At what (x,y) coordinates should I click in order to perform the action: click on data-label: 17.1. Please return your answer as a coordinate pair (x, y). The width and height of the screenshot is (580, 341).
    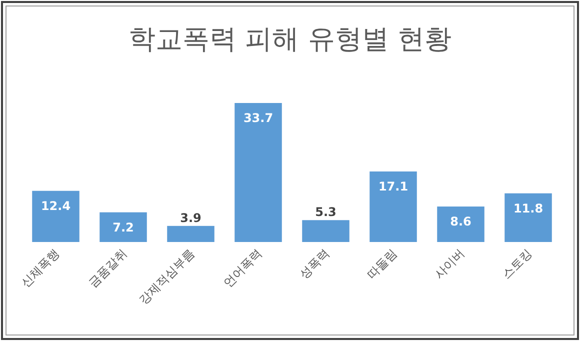
    Looking at the image, I should click on (393, 186).